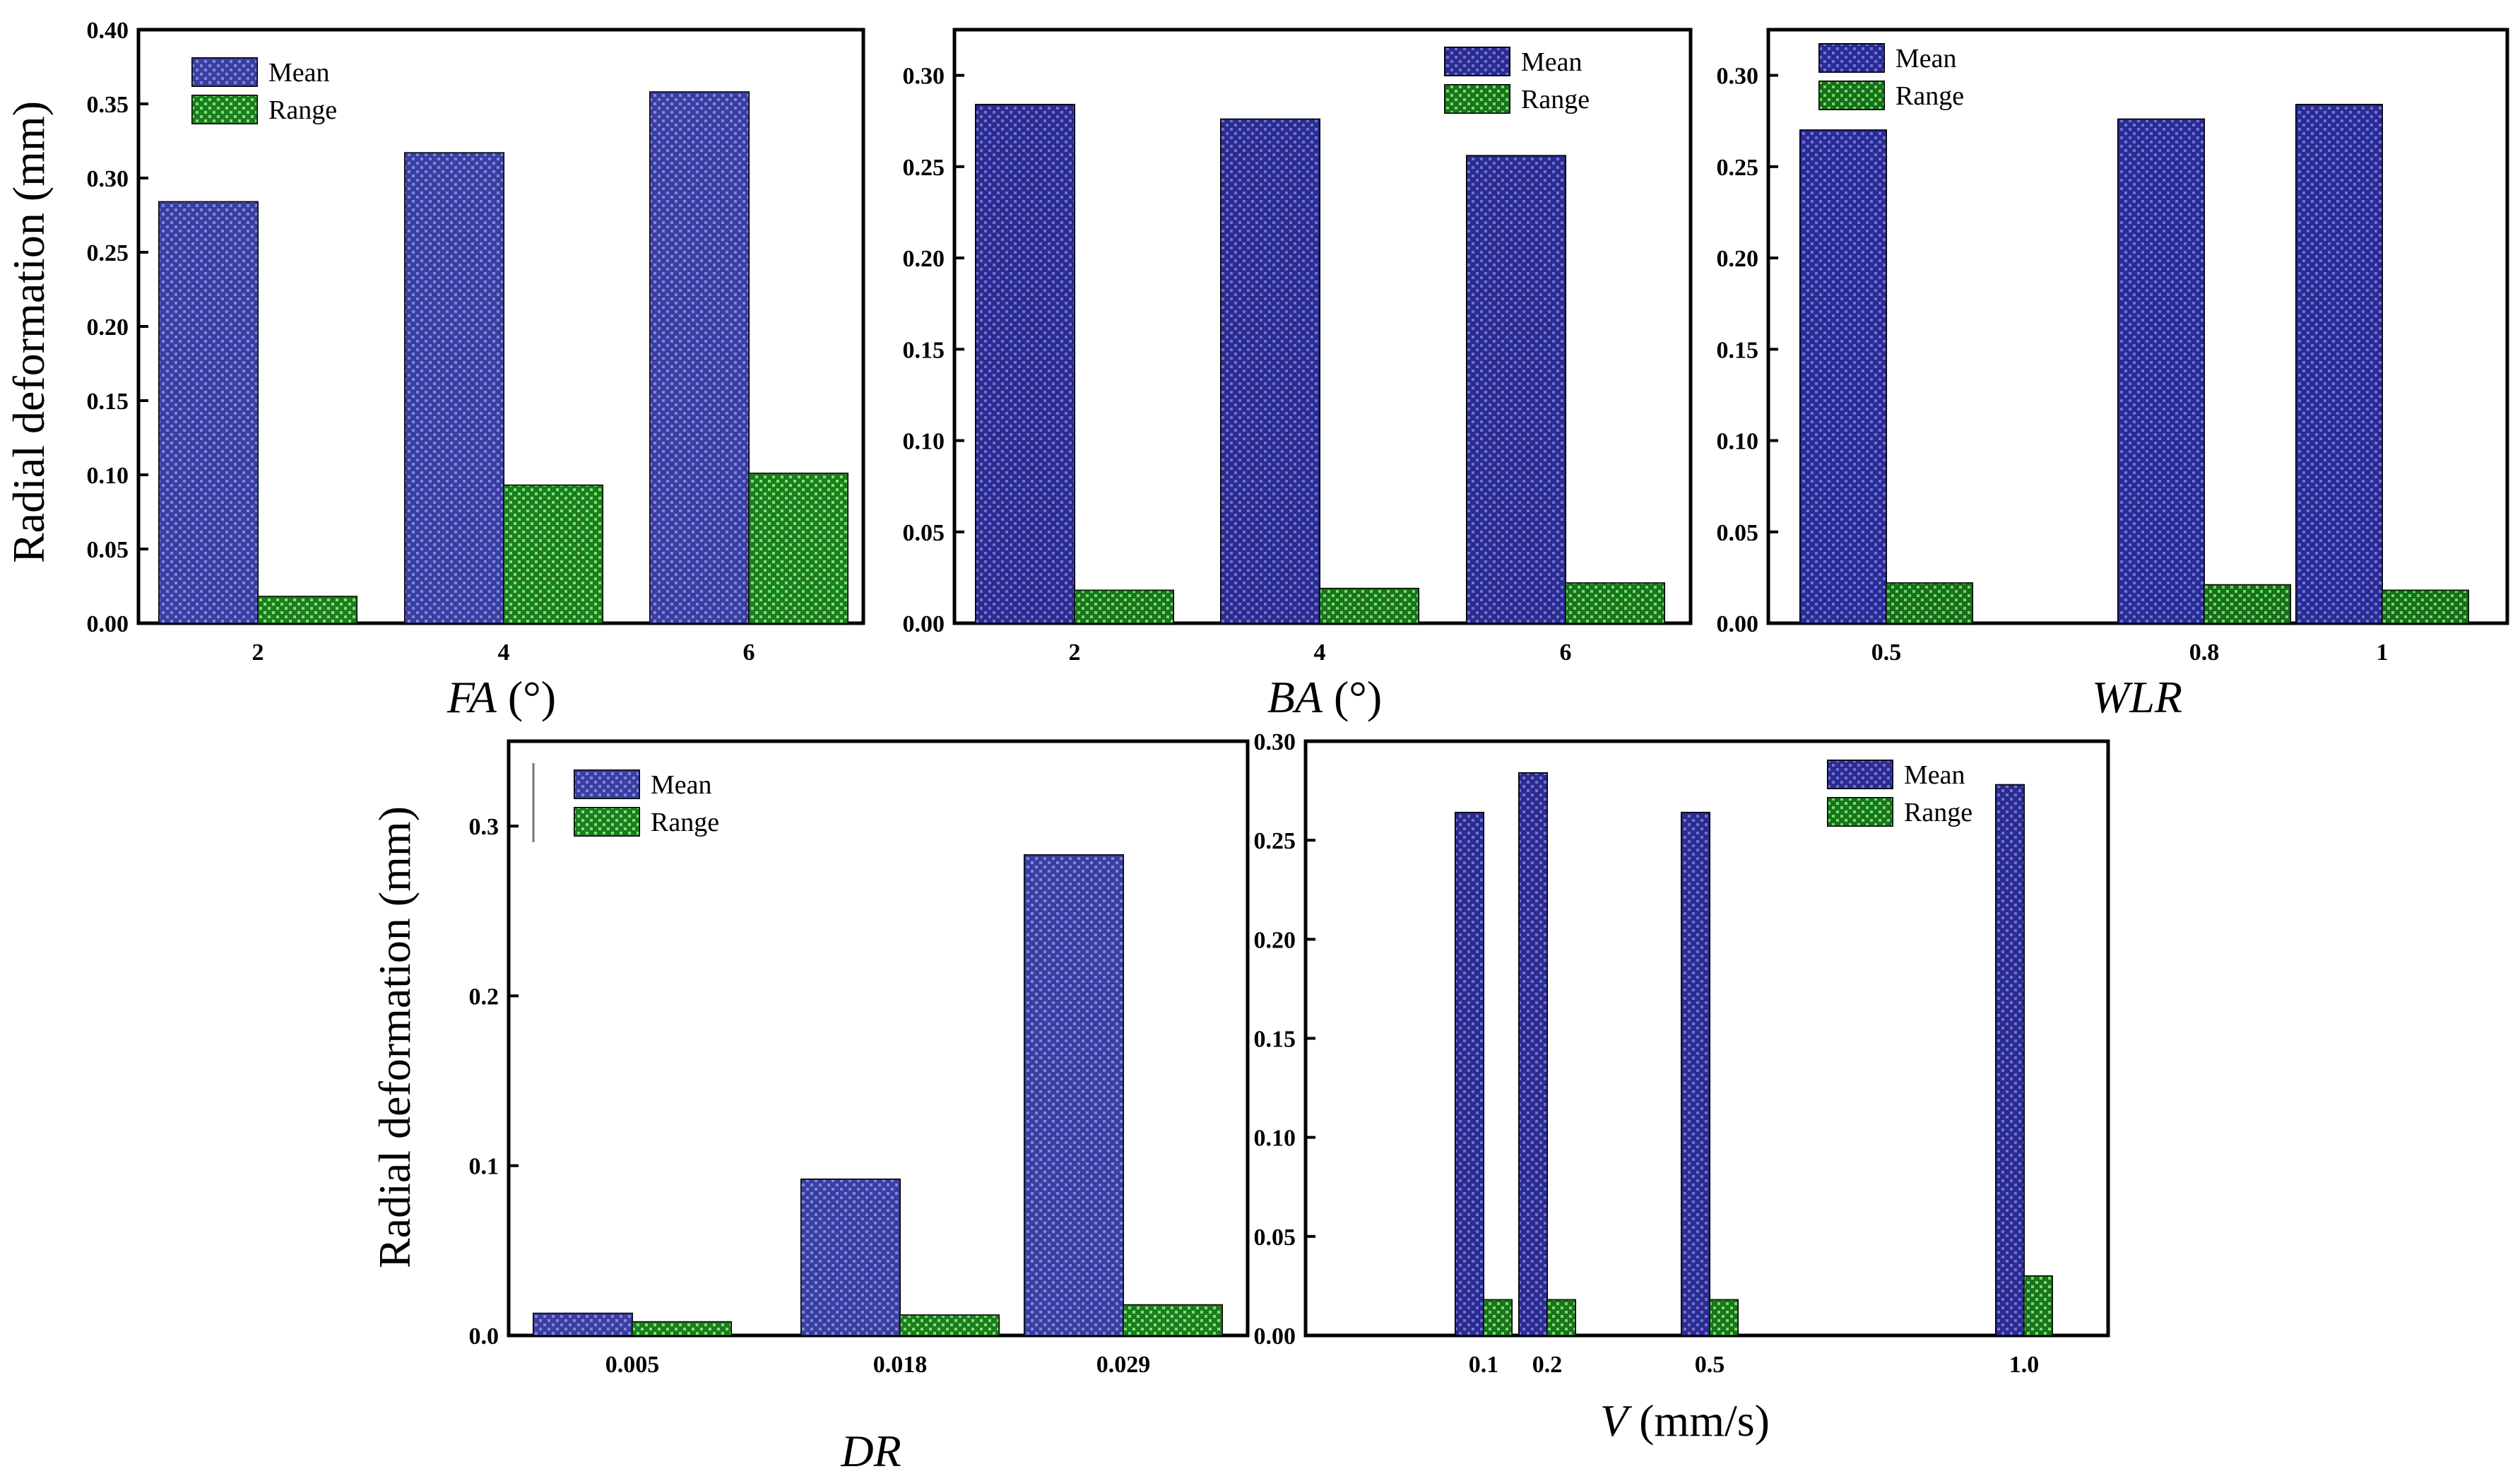 This screenshot has height=1481, width=2520. I want to click on x-axis-variable: WLR, so click(2137, 697).